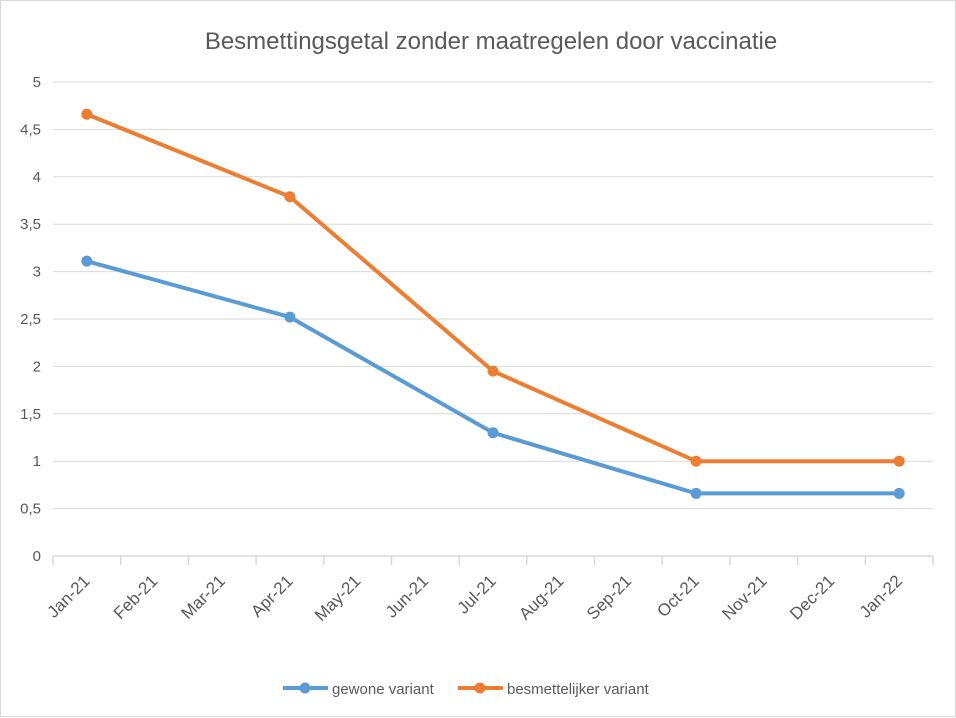 The image size is (956, 718). I want to click on x-tick-label: Apr-21, so click(272, 596).